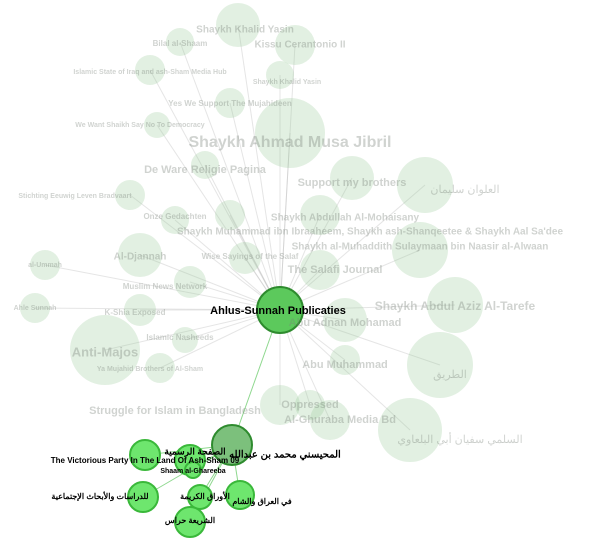 This screenshot has height=542, width=601. What do you see at coordinates (352, 183) in the screenshot?
I see `node-label: Support my brothers` at bounding box center [352, 183].